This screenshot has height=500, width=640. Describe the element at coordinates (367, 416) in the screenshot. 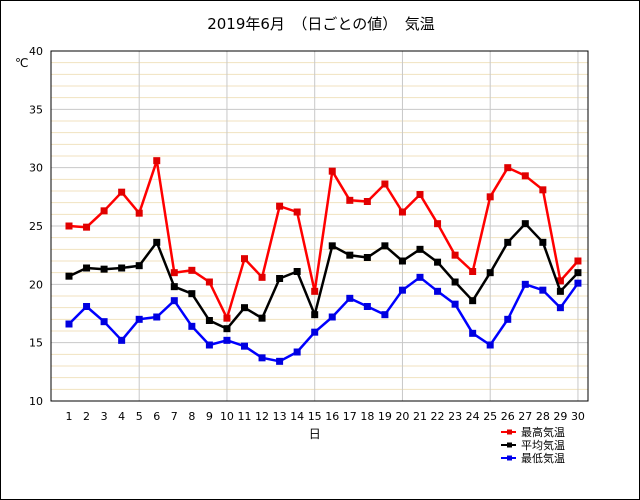

I see `x-tick-label: 18` at that location.